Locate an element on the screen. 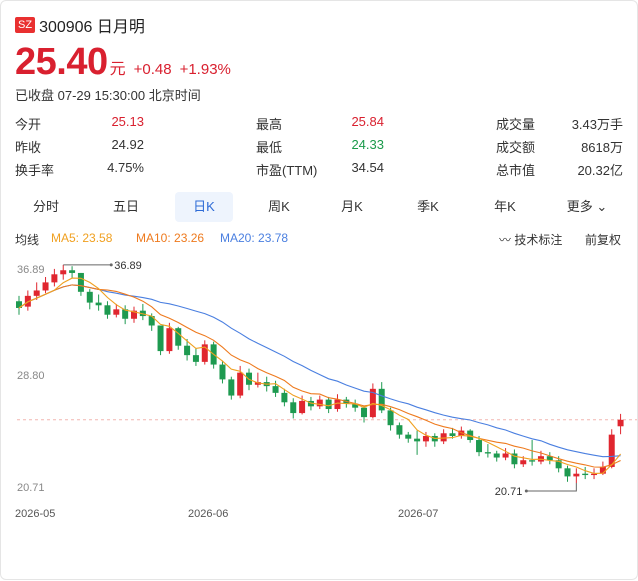 The image size is (638, 581). stat-label: 最低 is located at coordinates (269, 147).